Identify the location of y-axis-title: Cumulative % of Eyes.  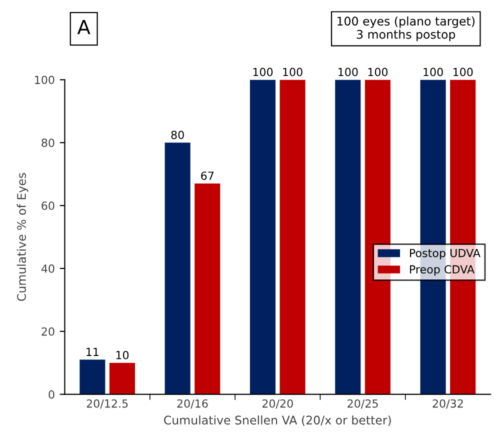
(22, 237).